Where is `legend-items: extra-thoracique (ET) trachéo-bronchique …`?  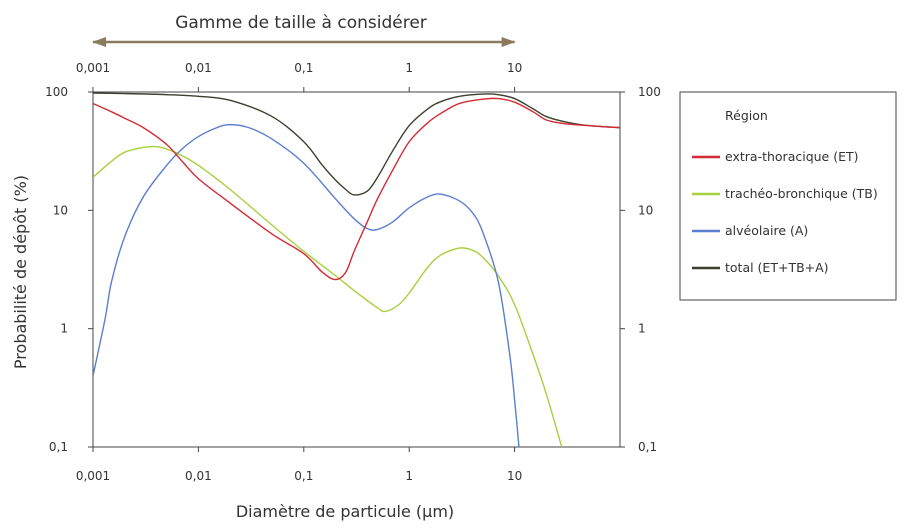 legend-items: extra-thoracique (ET) trachéo-bronchique … is located at coordinates (785, 212).